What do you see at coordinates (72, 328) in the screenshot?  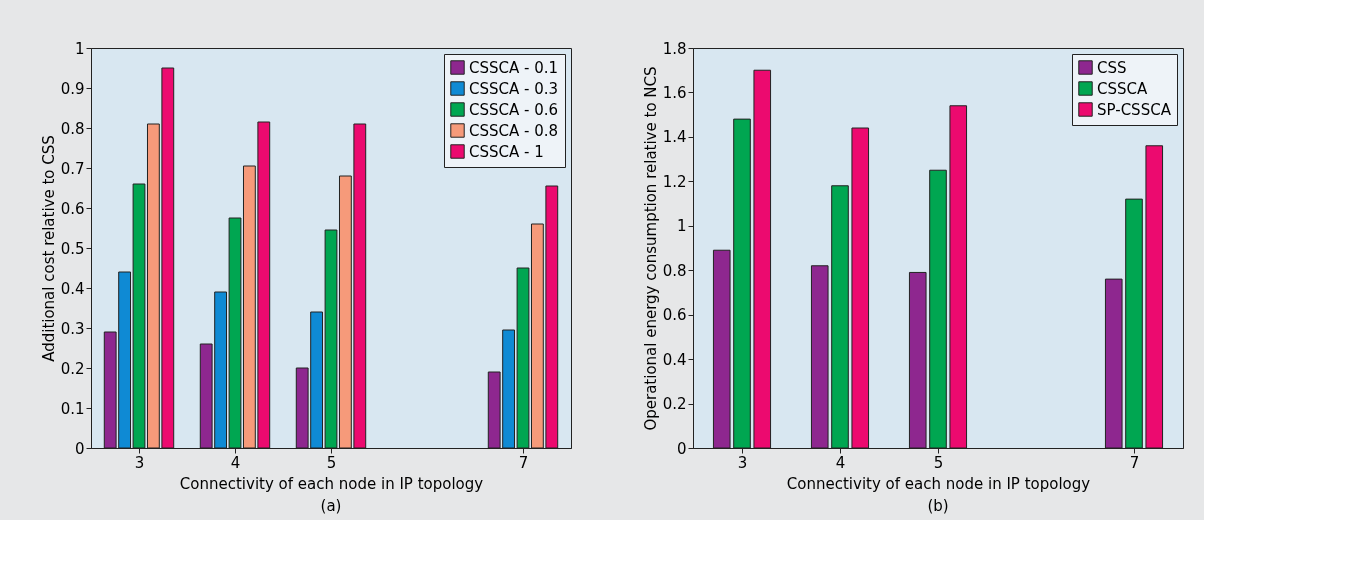 I see `y-tick-label: 0.3` at bounding box center [72, 328].